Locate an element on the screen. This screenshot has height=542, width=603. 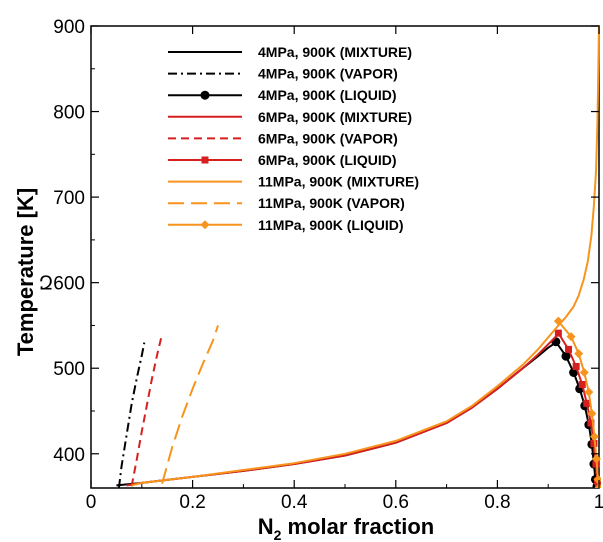
legend-item-8: 11MPa, 900K (LIQUID) is located at coordinates (286, 225).